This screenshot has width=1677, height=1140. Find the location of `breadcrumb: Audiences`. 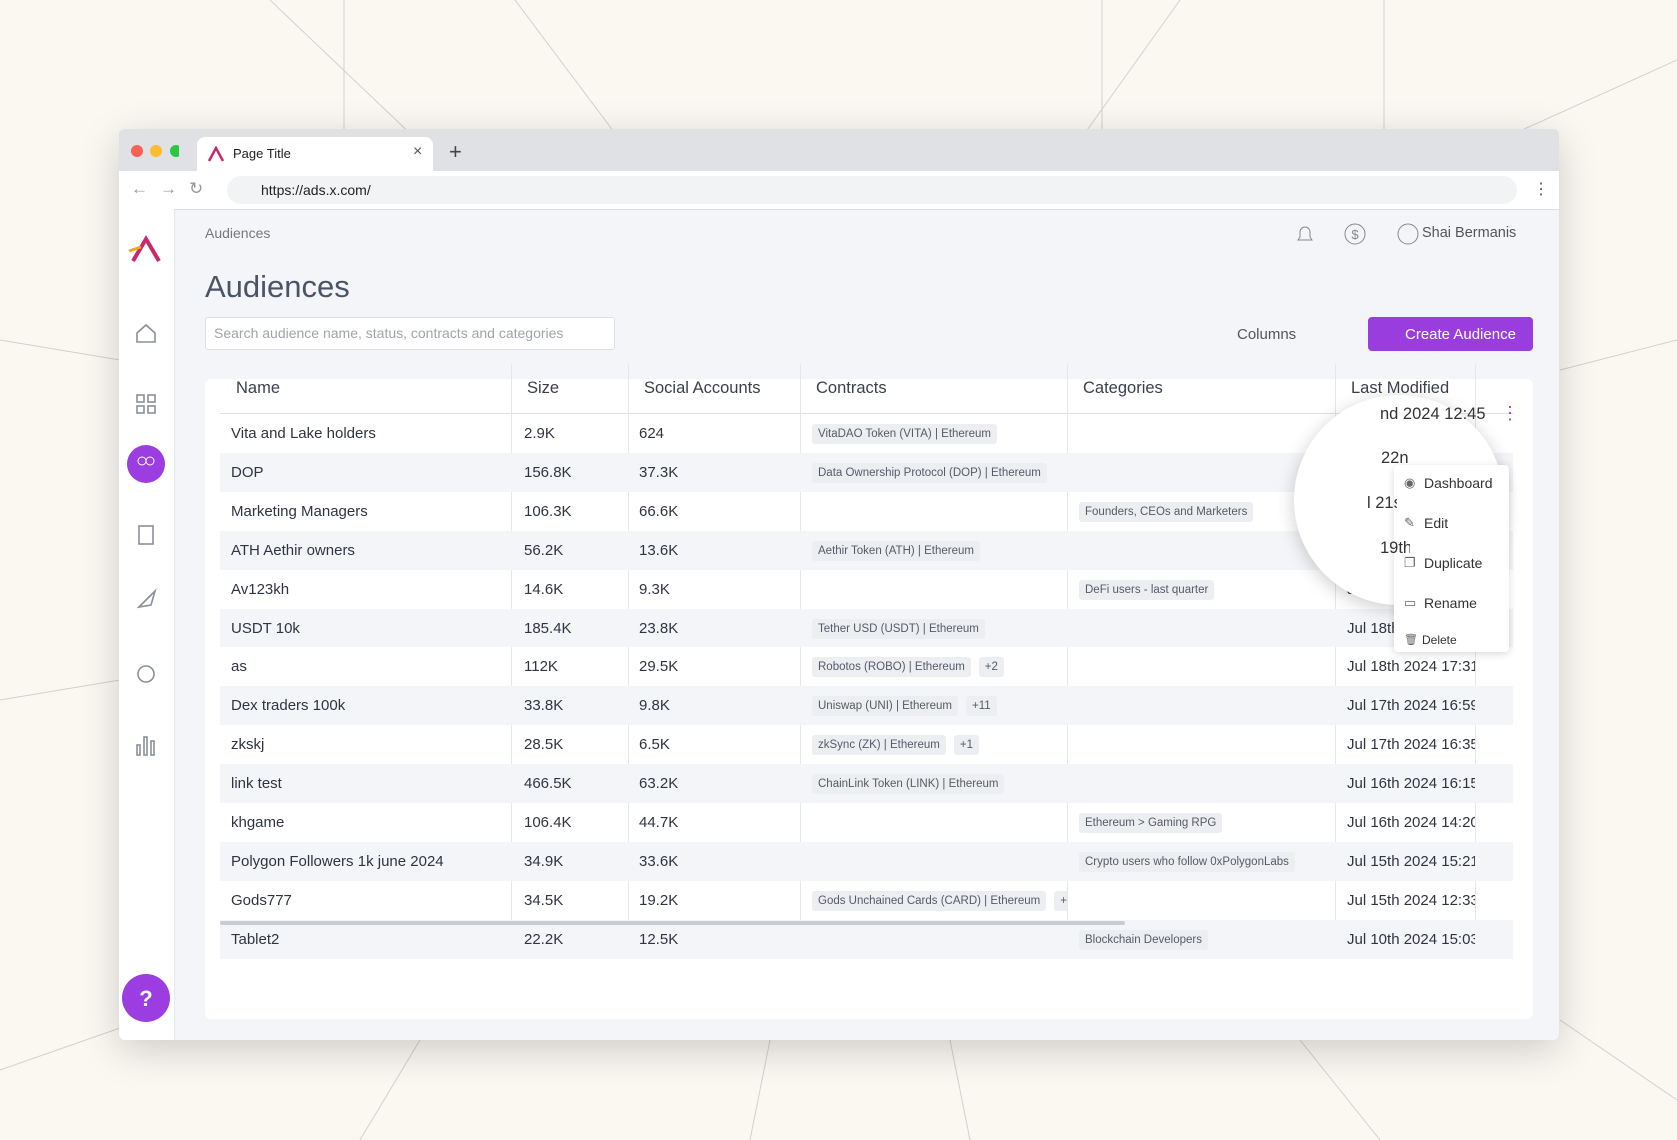

breadcrumb: Audiences is located at coordinates (238, 233).